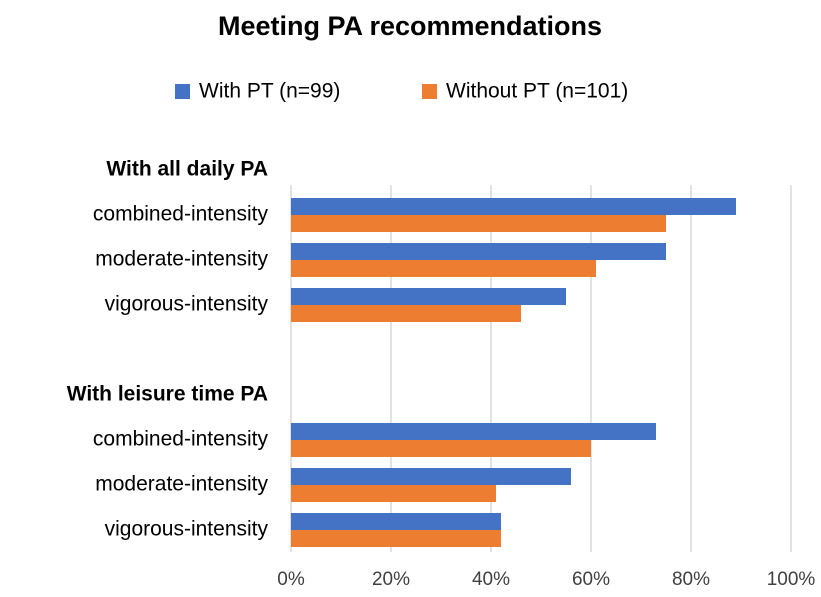 The image size is (821, 597). What do you see at coordinates (269, 91) in the screenshot?
I see `legend-label: With PT (n=99)` at bounding box center [269, 91].